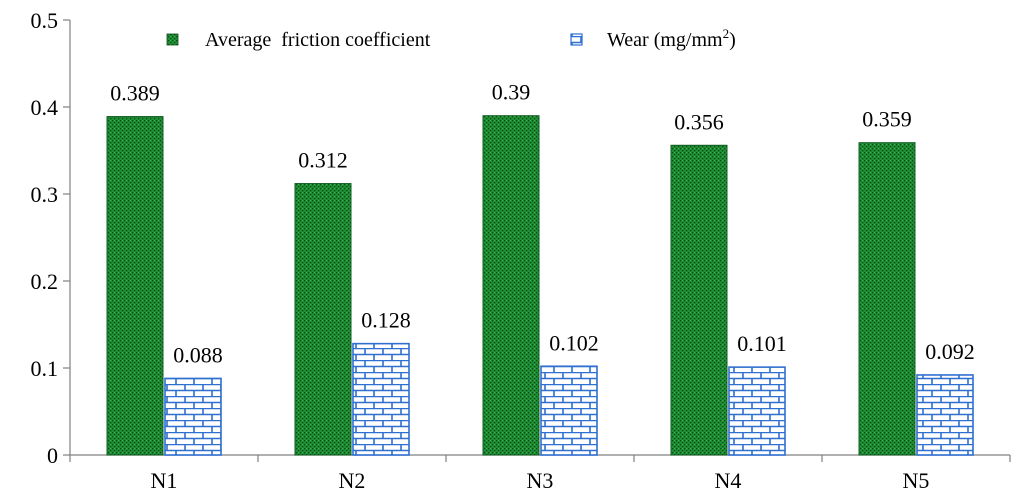 This screenshot has width=1020, height=497. What do you see at coordinates (732, 40) in the screenshot?
I see `legend-label-wear-suffix: )` at bounding box center [732, 40].